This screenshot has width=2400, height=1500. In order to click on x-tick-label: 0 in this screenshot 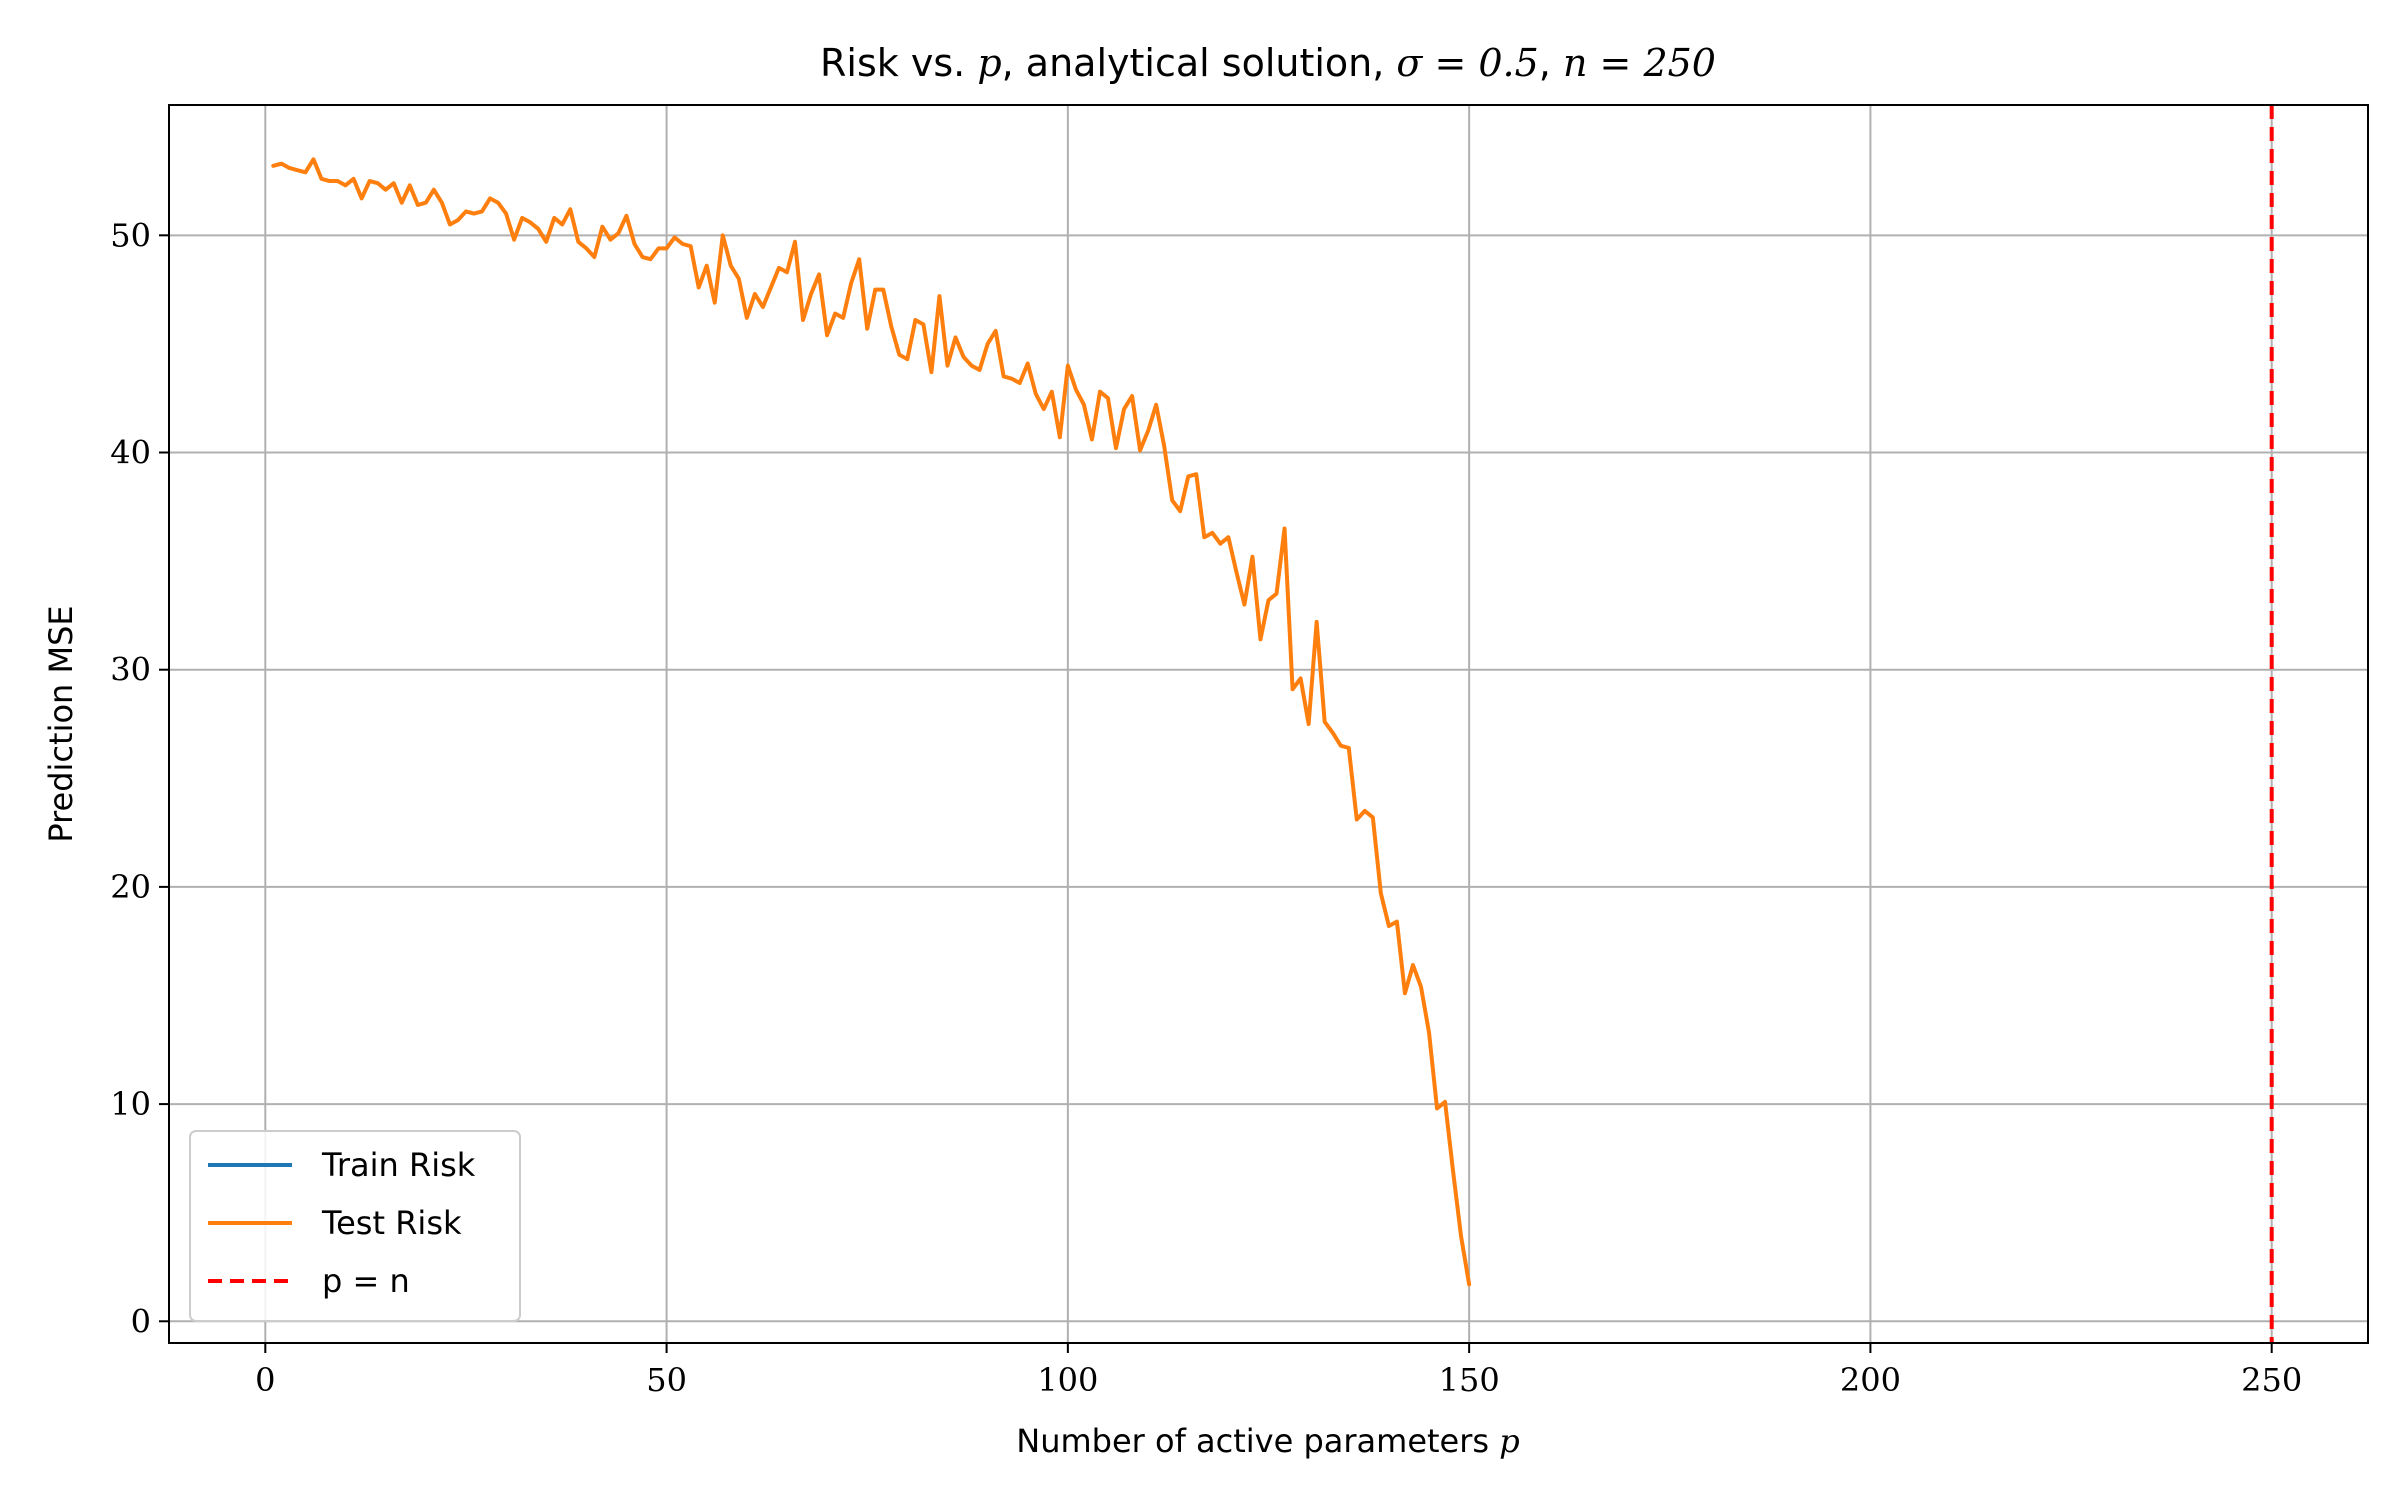, I will do `click(265, 1380)`.